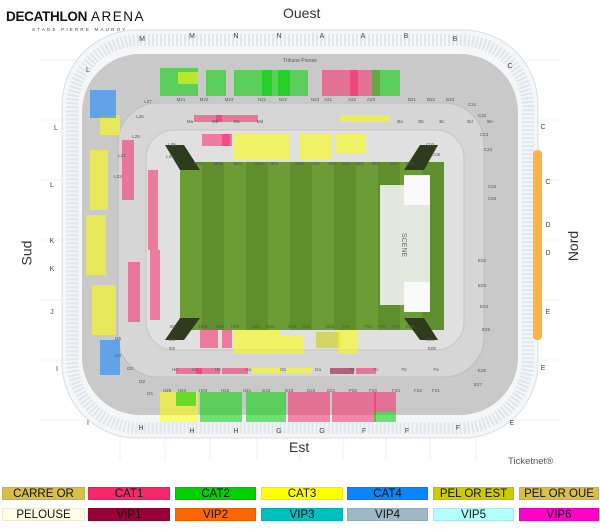 The image size is (600, 529). Describe the element at coordinates (215, 121) in the screenshot. I see `section-label: Mb` at that location.